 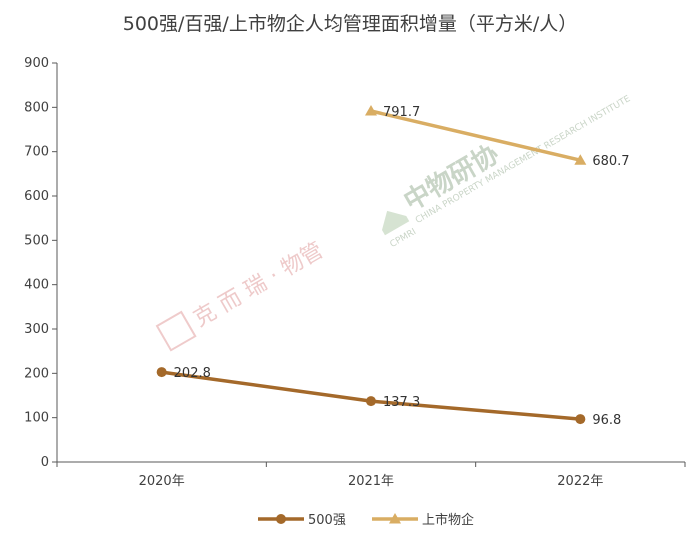 I want to click on data-label: 137.3, so click(x=401, y=402).